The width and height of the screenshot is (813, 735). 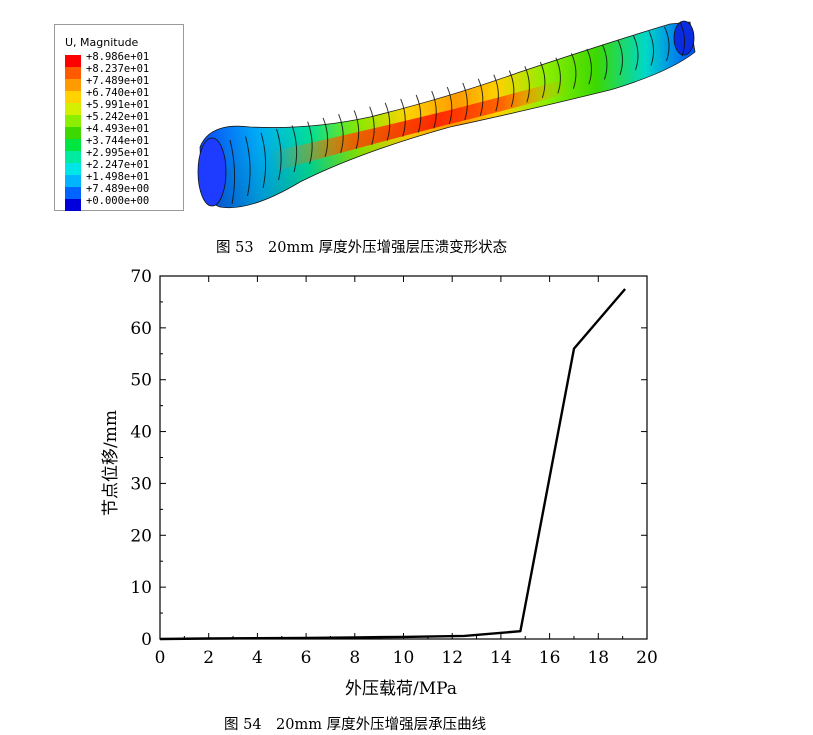 I want to click on x-tick-label: 4, so click(x=257, y=658).